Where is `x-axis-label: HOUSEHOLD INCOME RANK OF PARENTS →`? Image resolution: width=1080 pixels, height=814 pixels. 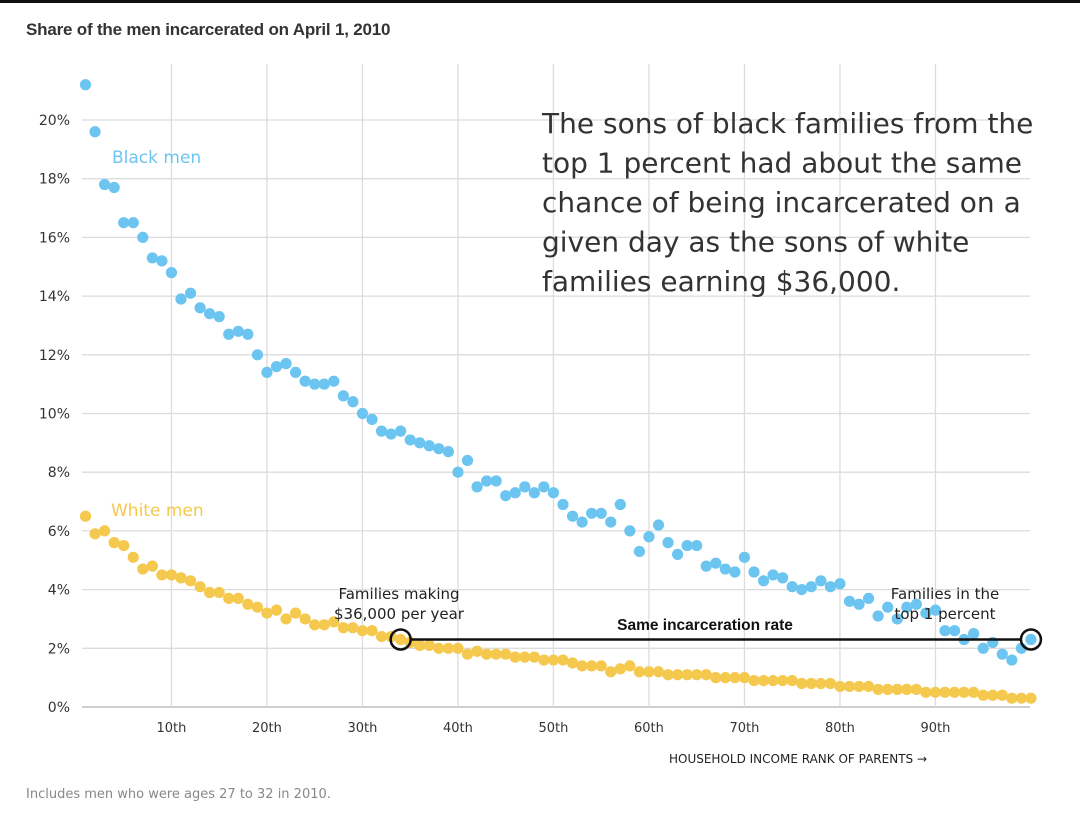 x-axis-label: HOUSEHOLD INCOME RANK OF PARENTS → is located at coordinates (798, 759).